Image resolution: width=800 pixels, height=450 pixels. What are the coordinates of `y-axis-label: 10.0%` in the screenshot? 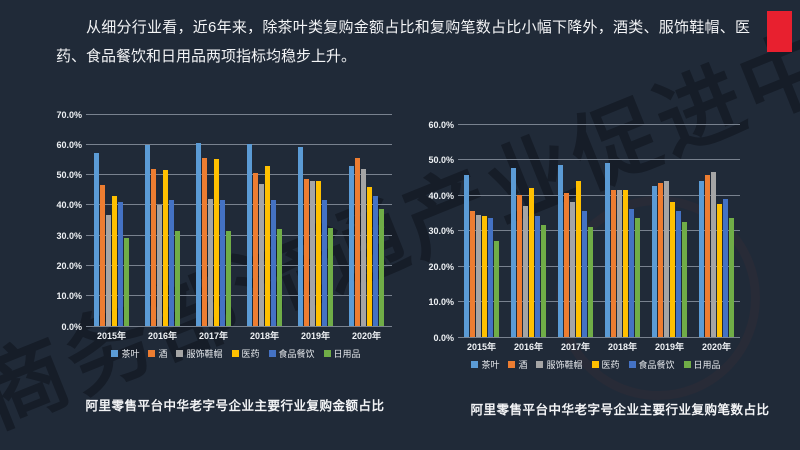 It's located at (69, 296).